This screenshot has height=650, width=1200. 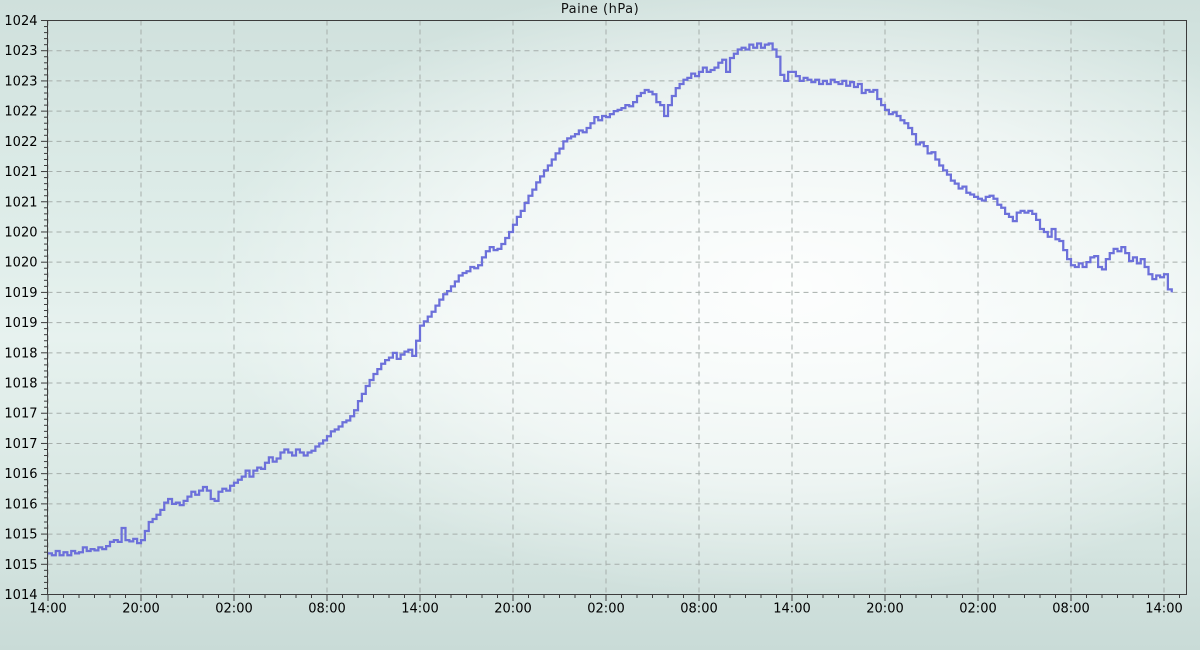 I want to click on y-tick-label: 1014, so click(x=20, y=595).